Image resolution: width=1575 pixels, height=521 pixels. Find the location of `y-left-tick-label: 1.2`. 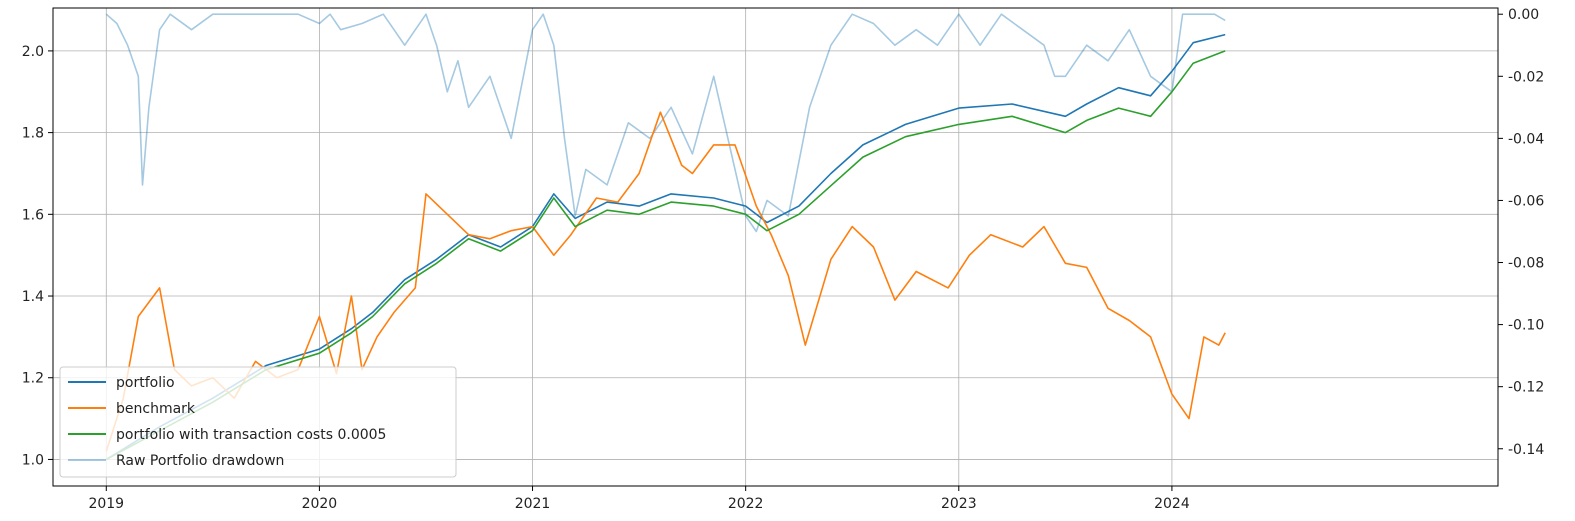

y-left-tick-label: 1.2 is located at coordinates (33, 379).